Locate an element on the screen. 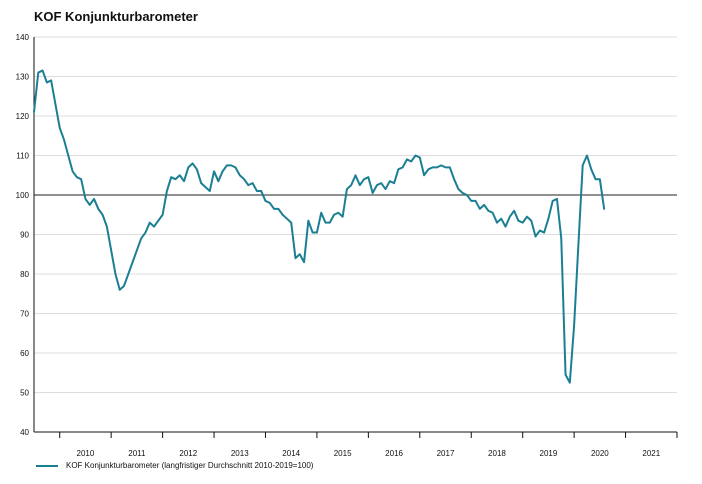  legend-swatch is located at coordinates (47, 465).